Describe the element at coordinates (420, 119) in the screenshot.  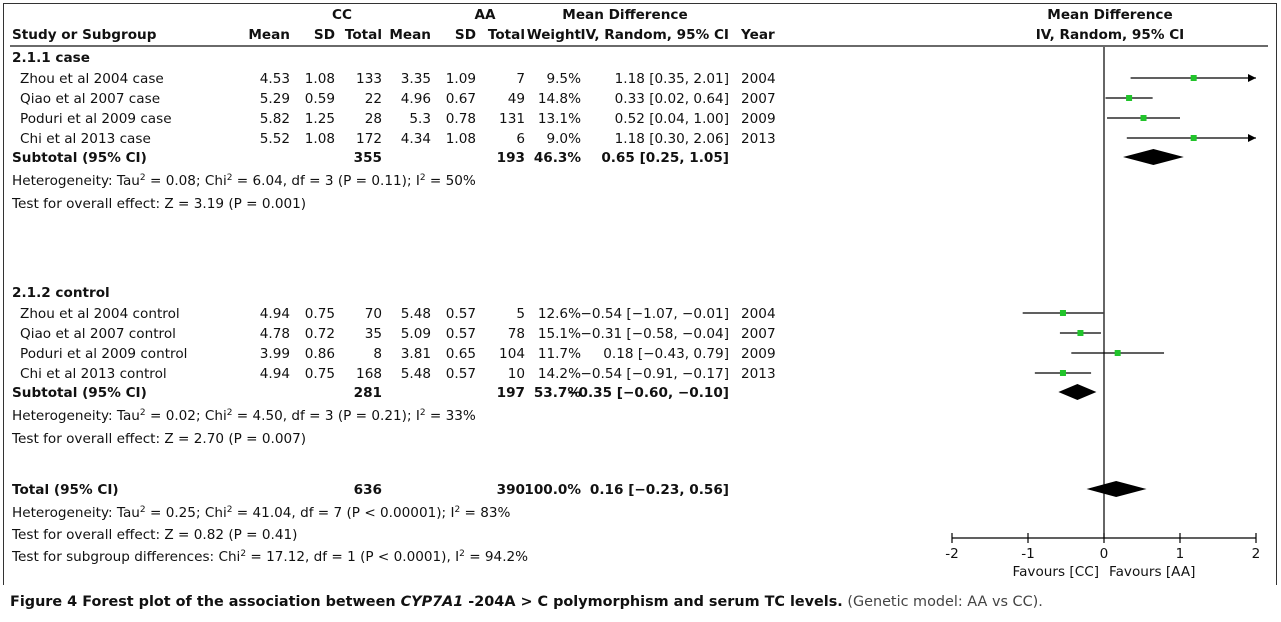
I see `study-3-mean-aa: 5.3` at that location.